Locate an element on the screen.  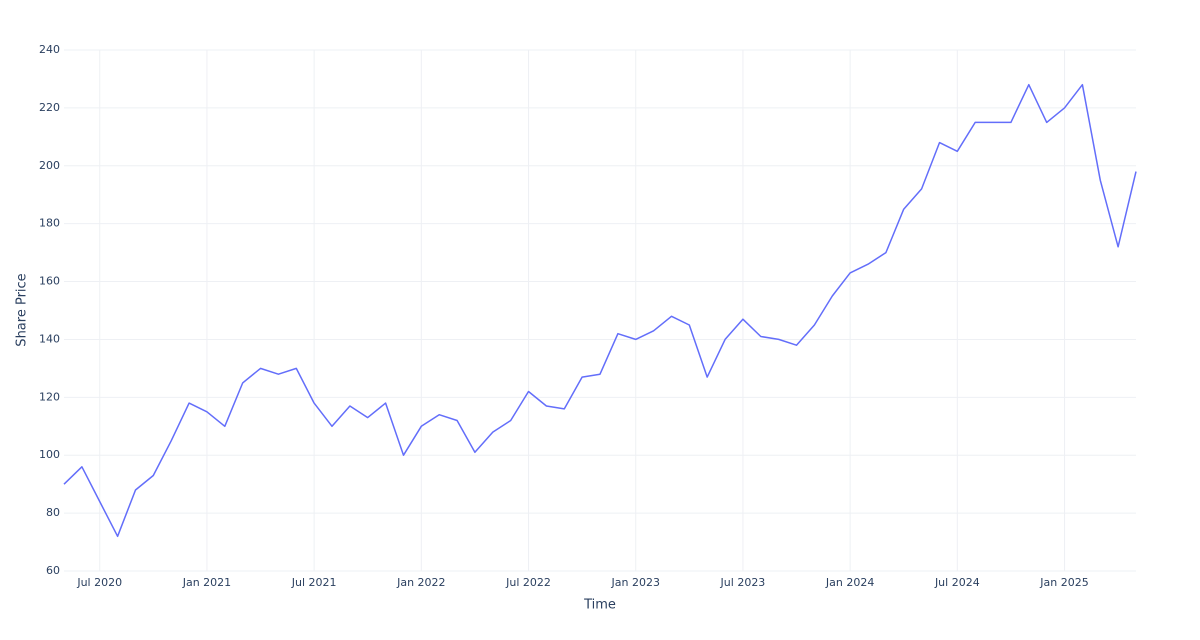
y-tick-label: 100 is located at coordinates (49, 454).